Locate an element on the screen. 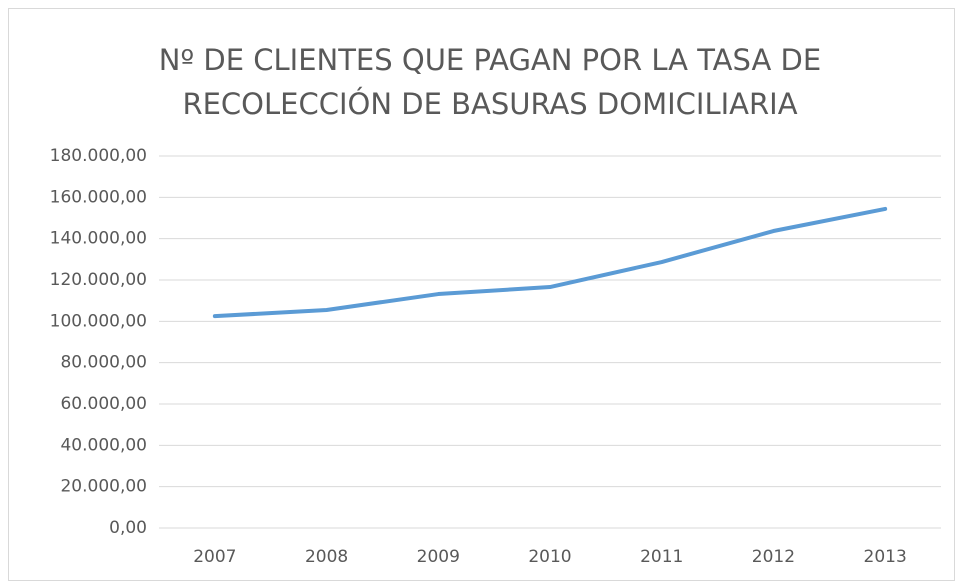 Image resolution: width=956 pixels, height=582 pixels. x-tick-label: 2009 is located at coordinates (438, 557).